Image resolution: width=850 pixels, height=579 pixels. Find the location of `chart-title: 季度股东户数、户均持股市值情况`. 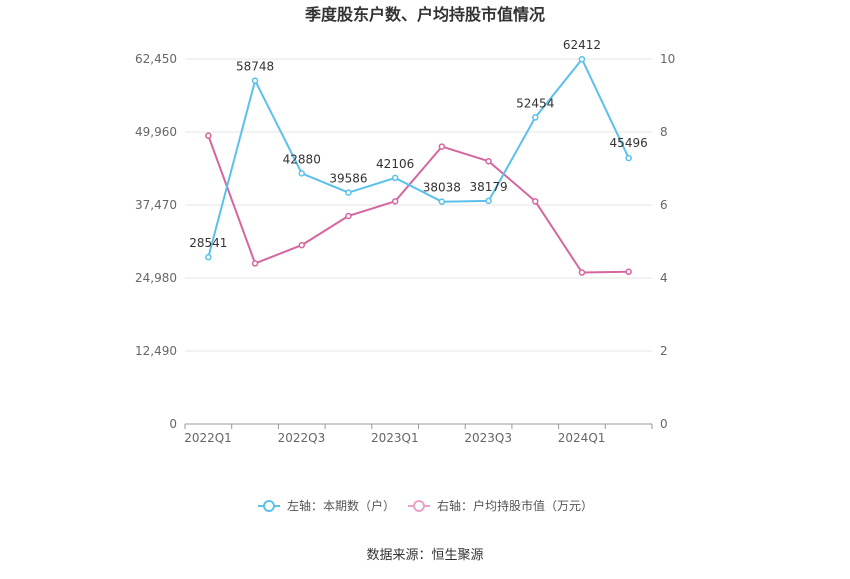

chart-title: 季度股东户数、户均持股市值情况 is located at coordinates (424, 14).